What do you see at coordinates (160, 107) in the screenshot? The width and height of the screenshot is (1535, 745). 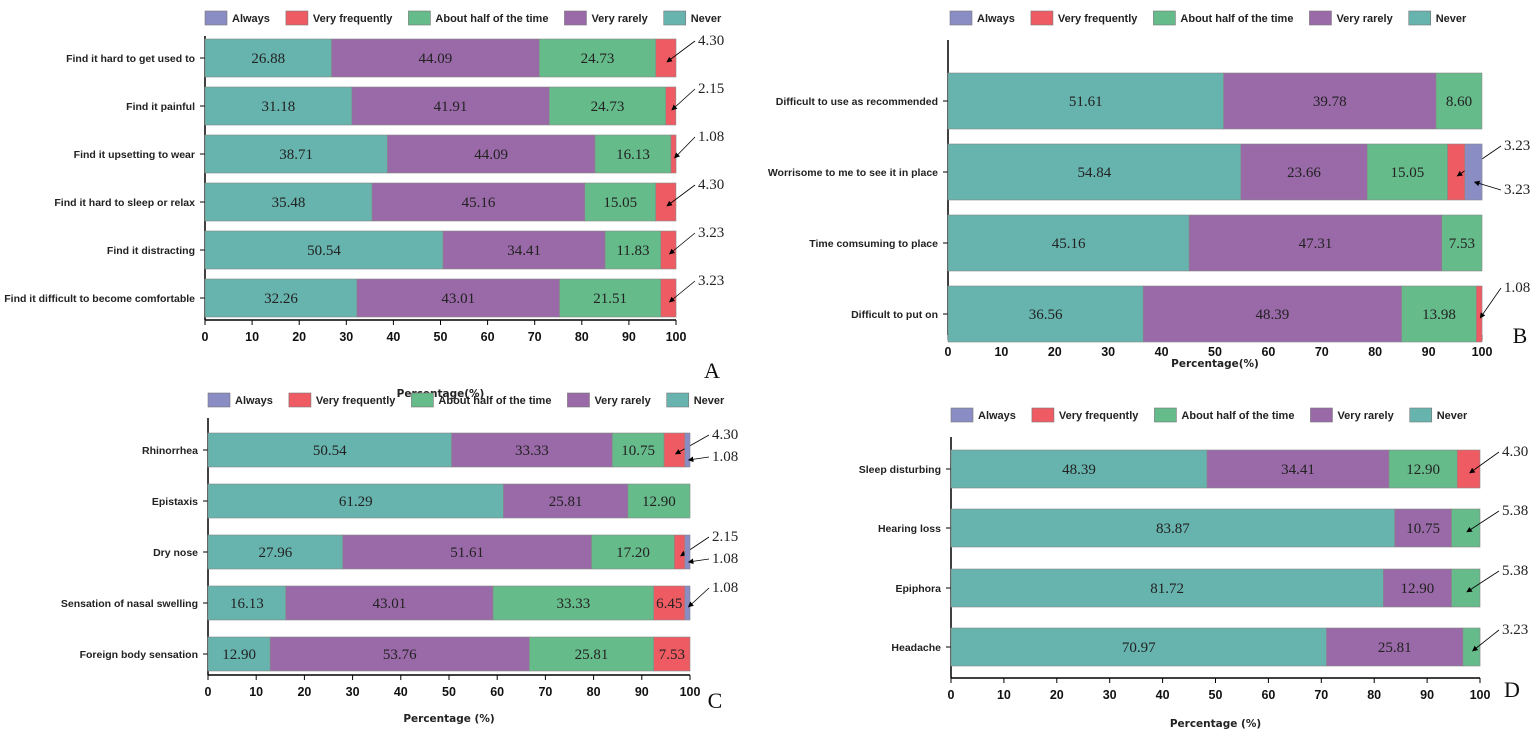 I see `category-label: Find it painful` at bounding box center [160, 107].